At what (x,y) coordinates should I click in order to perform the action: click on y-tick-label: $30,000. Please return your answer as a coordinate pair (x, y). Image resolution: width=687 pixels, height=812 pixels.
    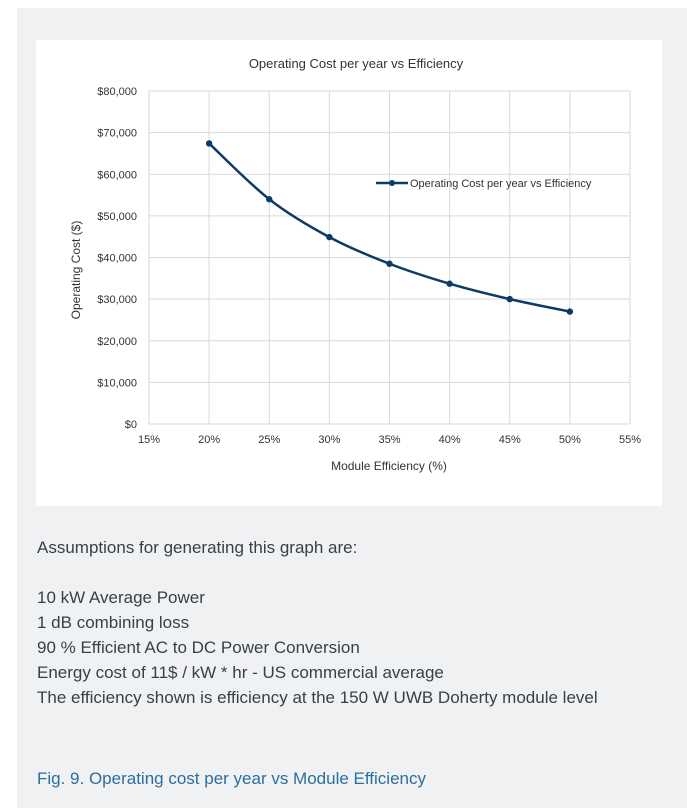
    Looking at the image, I should click on (117, 300).